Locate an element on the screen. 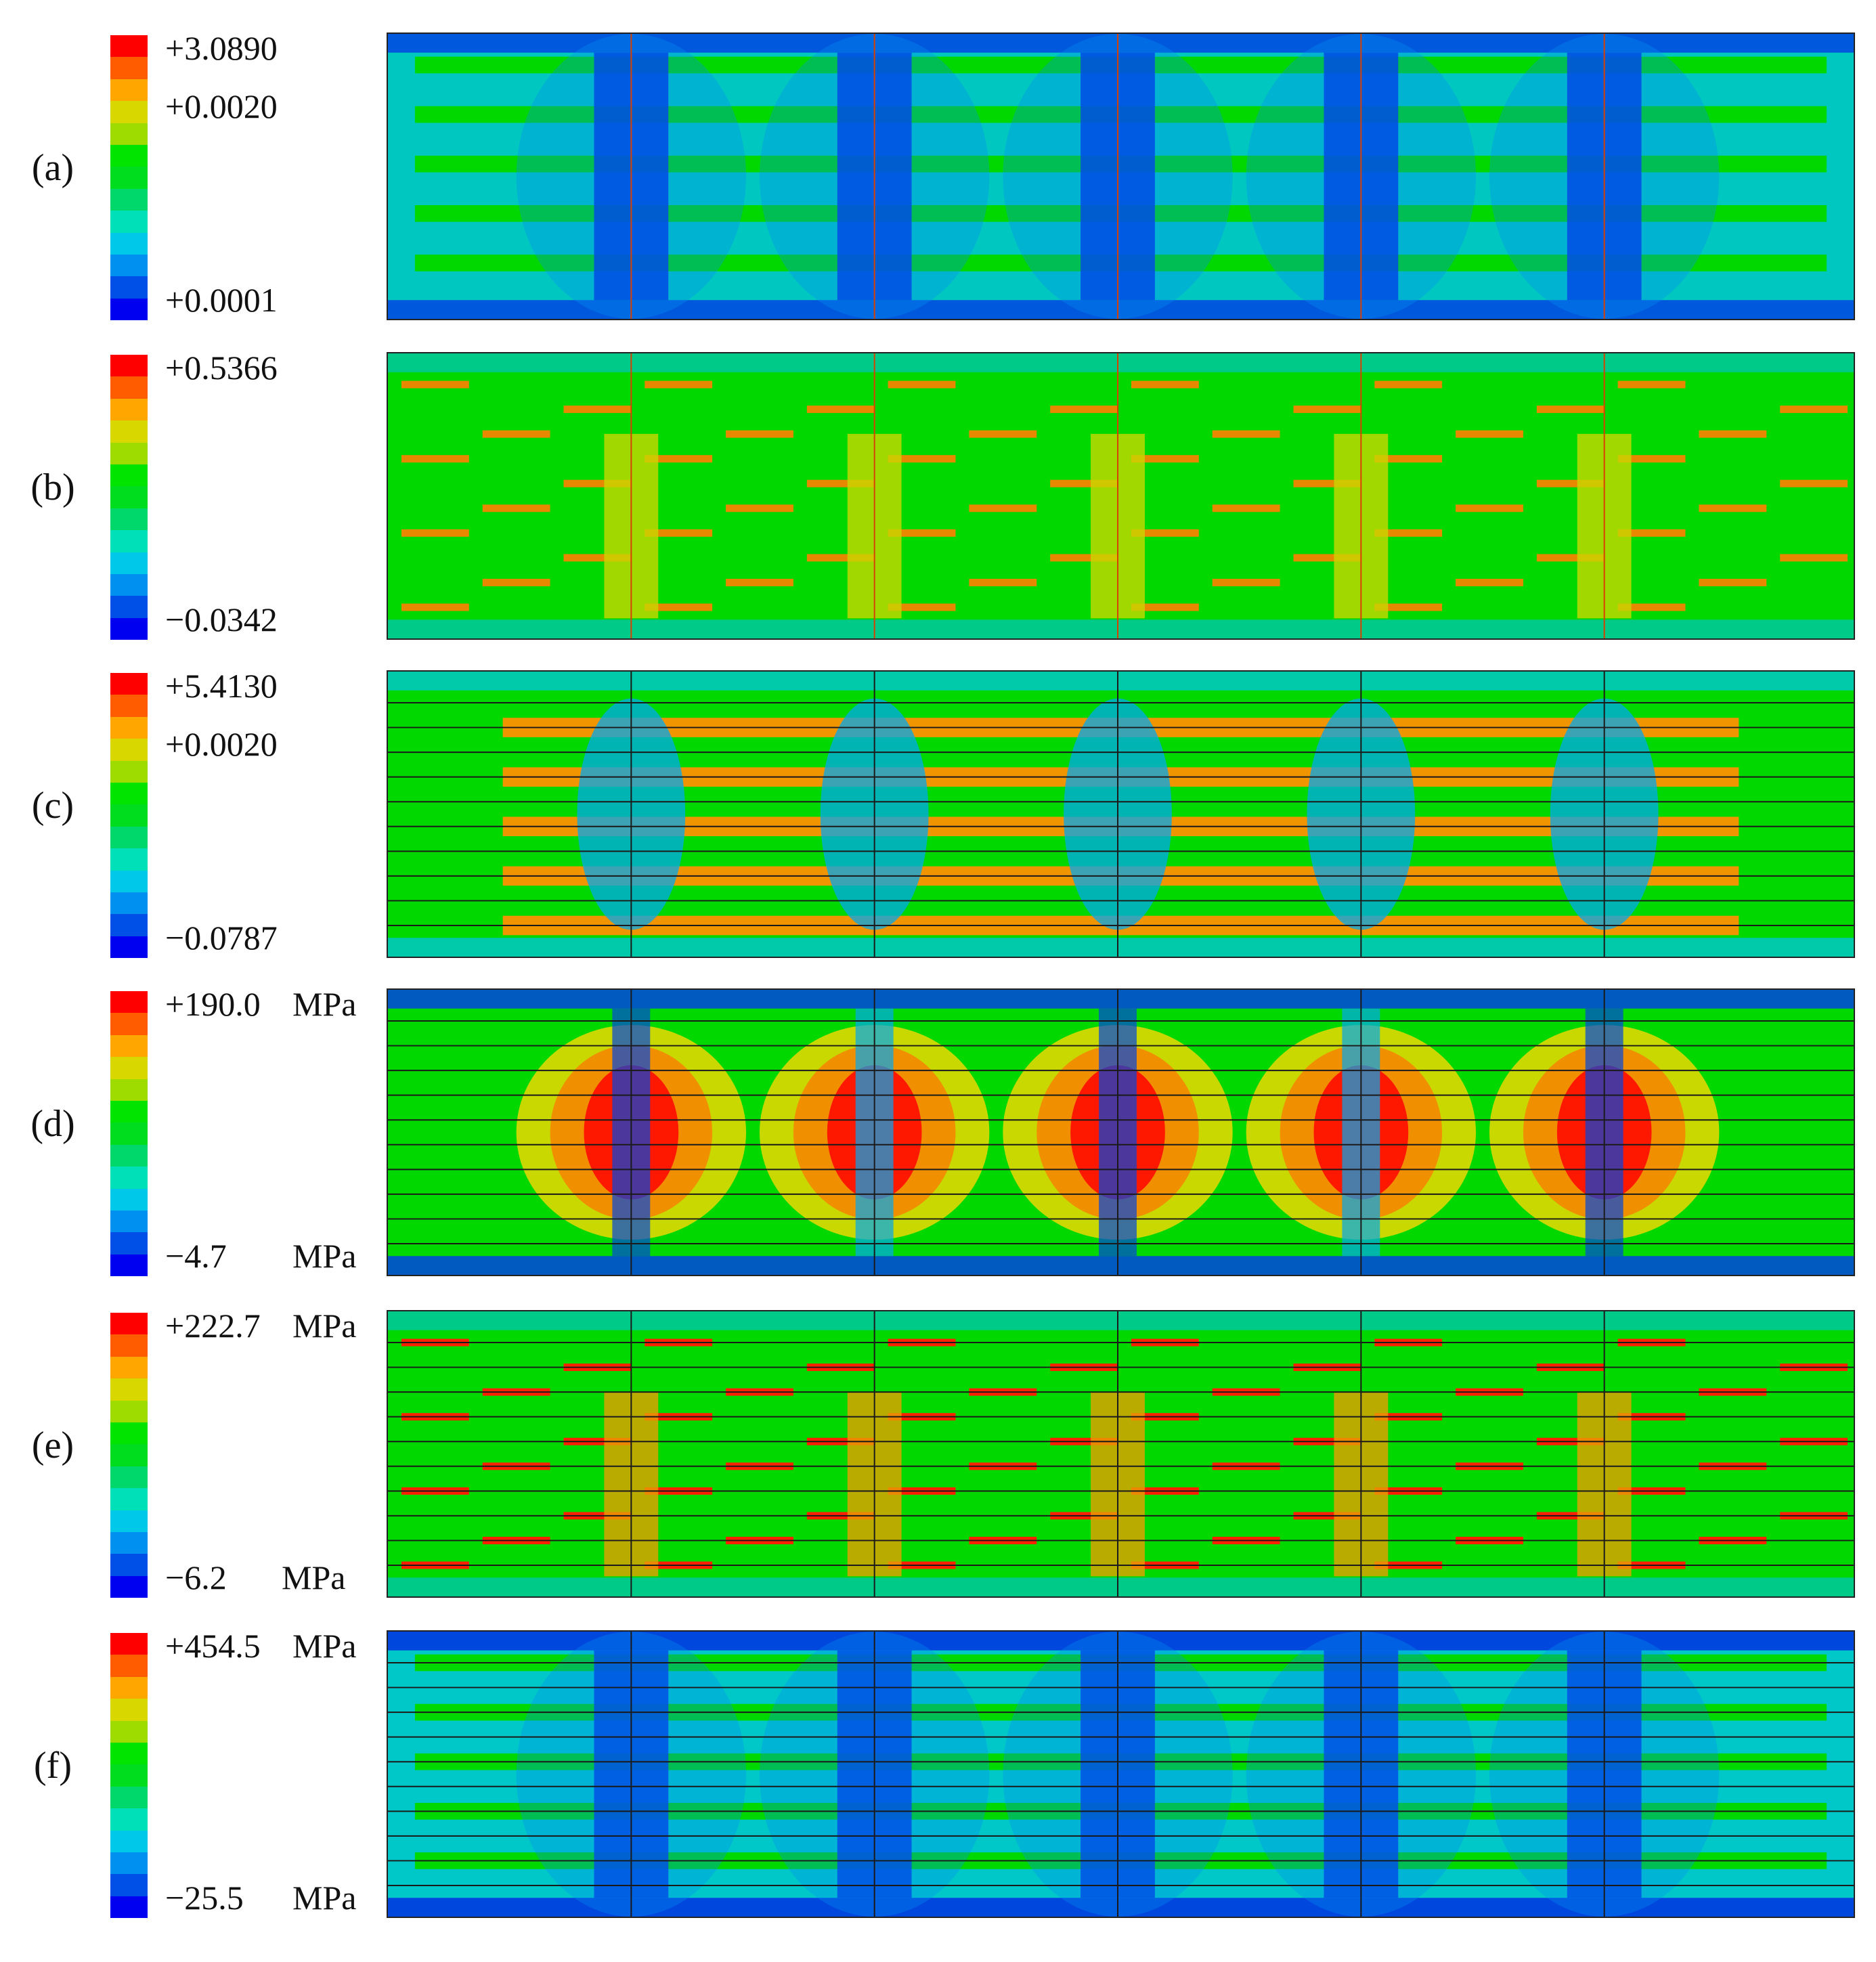 Image resolution: width=1876 pixels, height=1962 pixels. colorbar-max-label: +5.4130 is located at coordinates (221, 686).